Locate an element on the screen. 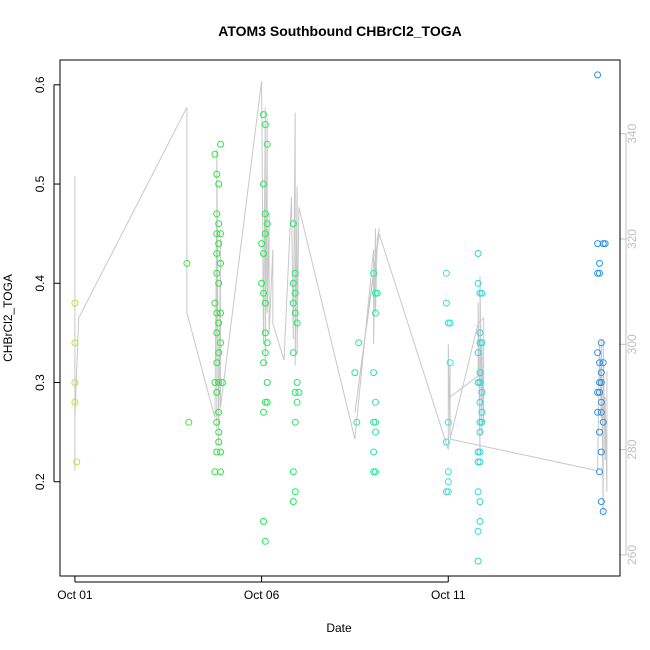 This screenshot has width=650, height=650. x-tick-label: Oct 06 is located at coordinates (262, 595).